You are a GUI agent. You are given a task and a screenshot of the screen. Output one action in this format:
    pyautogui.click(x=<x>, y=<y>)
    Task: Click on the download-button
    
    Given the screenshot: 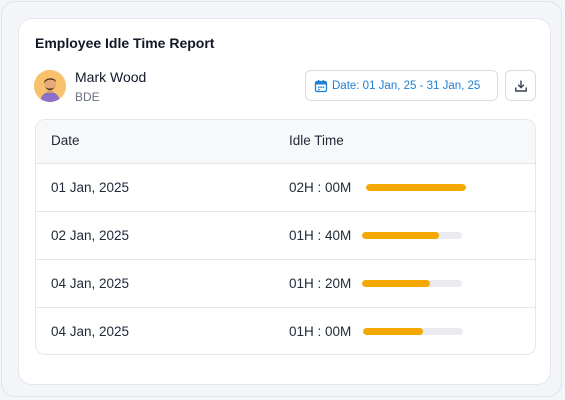 What is the action you would take?
    pyautogui.click(x=520, y=85)
    